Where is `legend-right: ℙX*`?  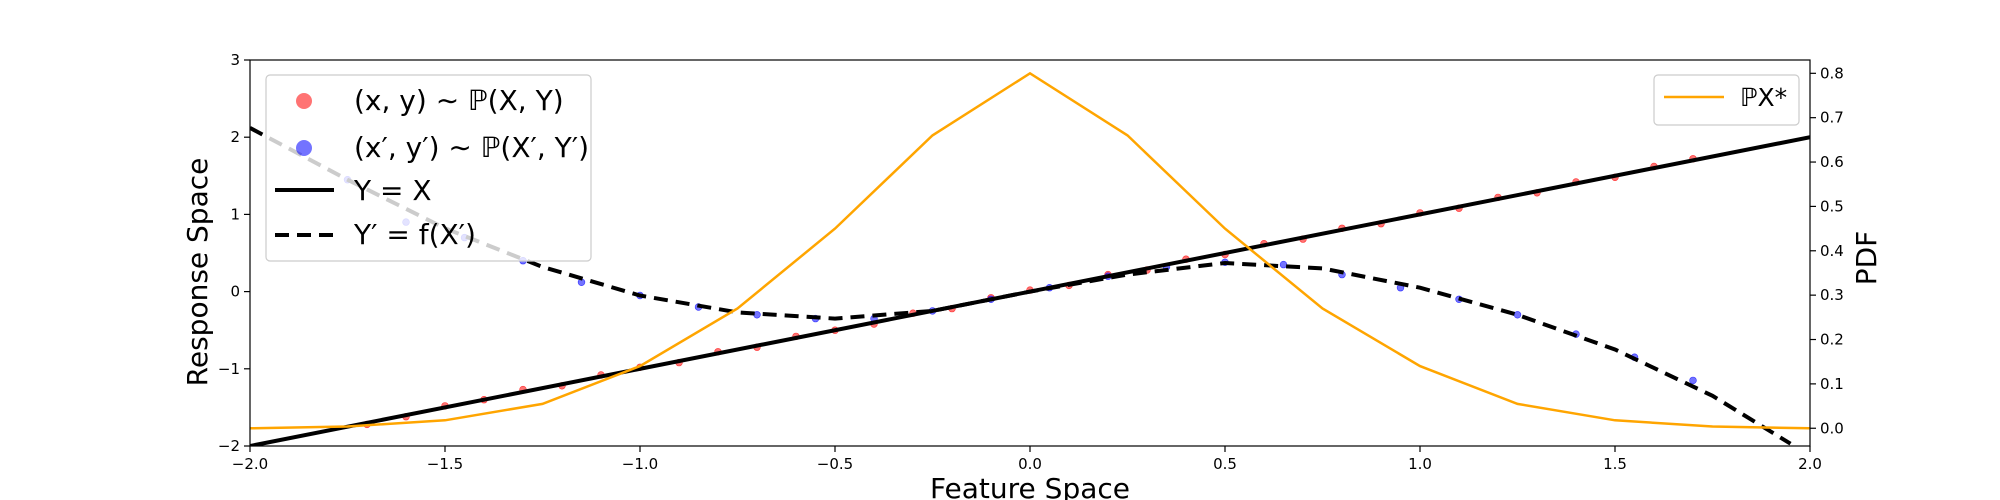
legend-right: ℙX* is located at coordinates (1726, 100).